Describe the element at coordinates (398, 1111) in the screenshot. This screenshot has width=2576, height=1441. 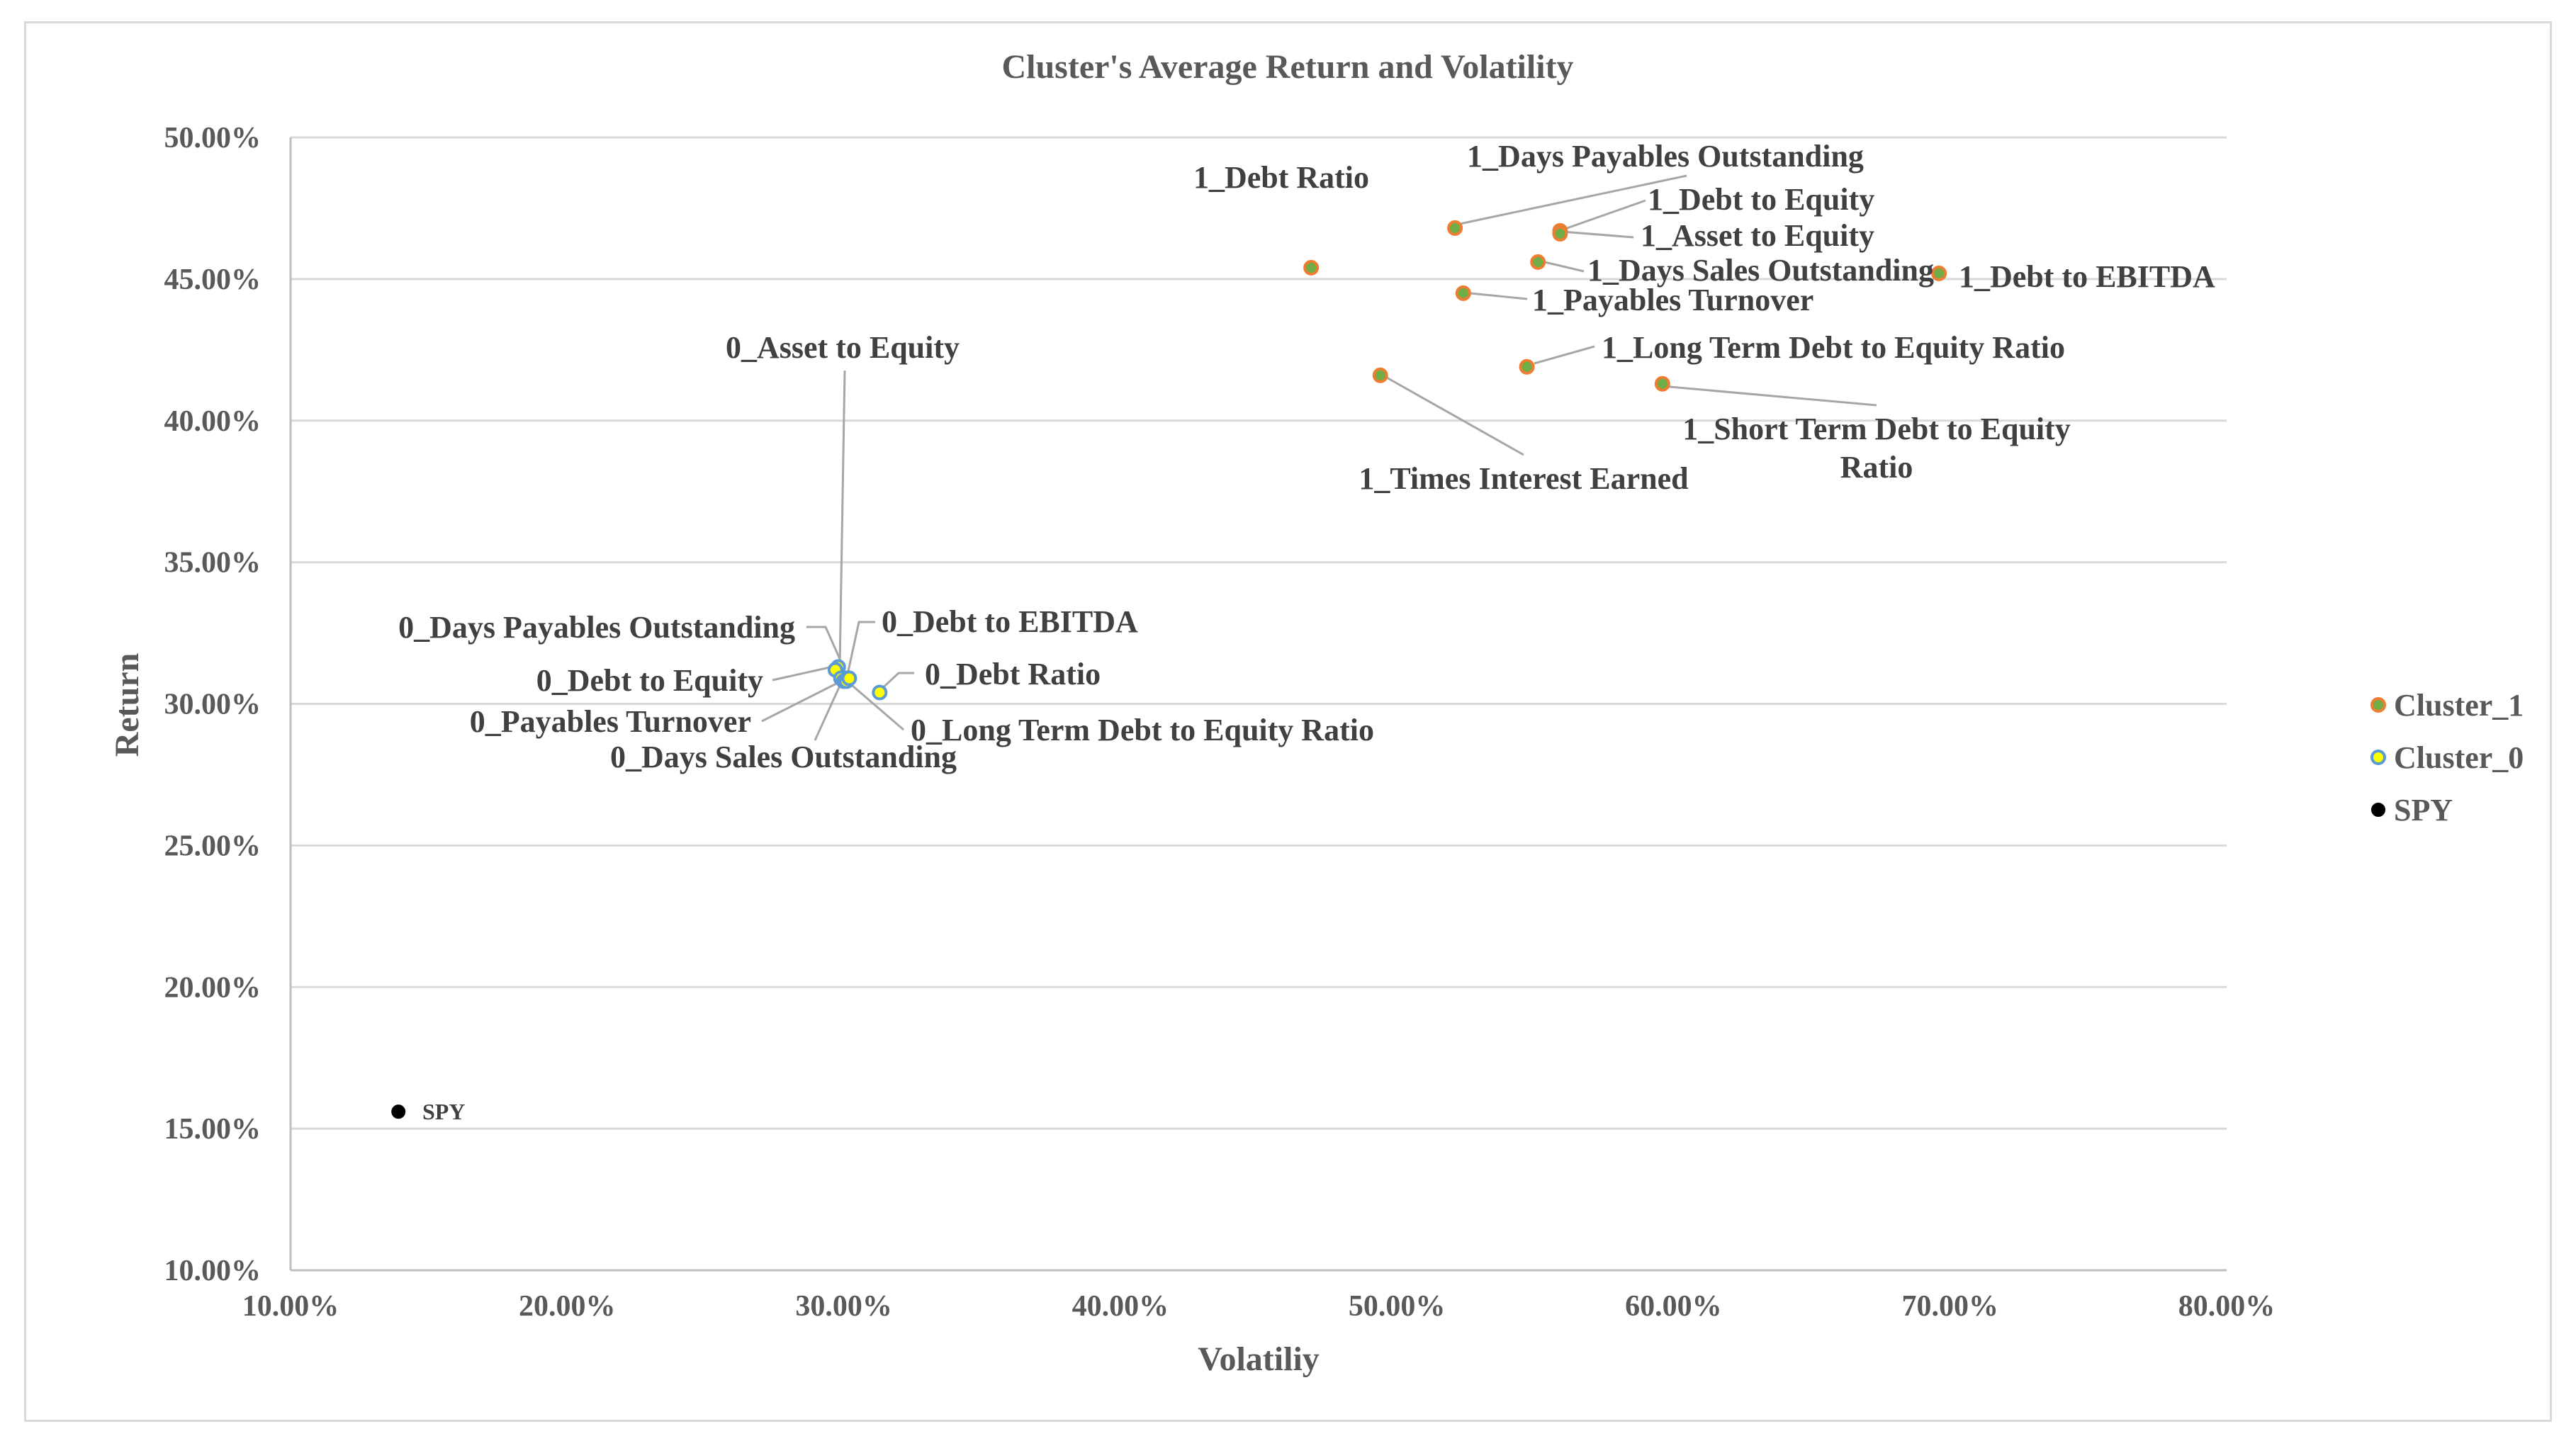
I see `point-spy` at that location.